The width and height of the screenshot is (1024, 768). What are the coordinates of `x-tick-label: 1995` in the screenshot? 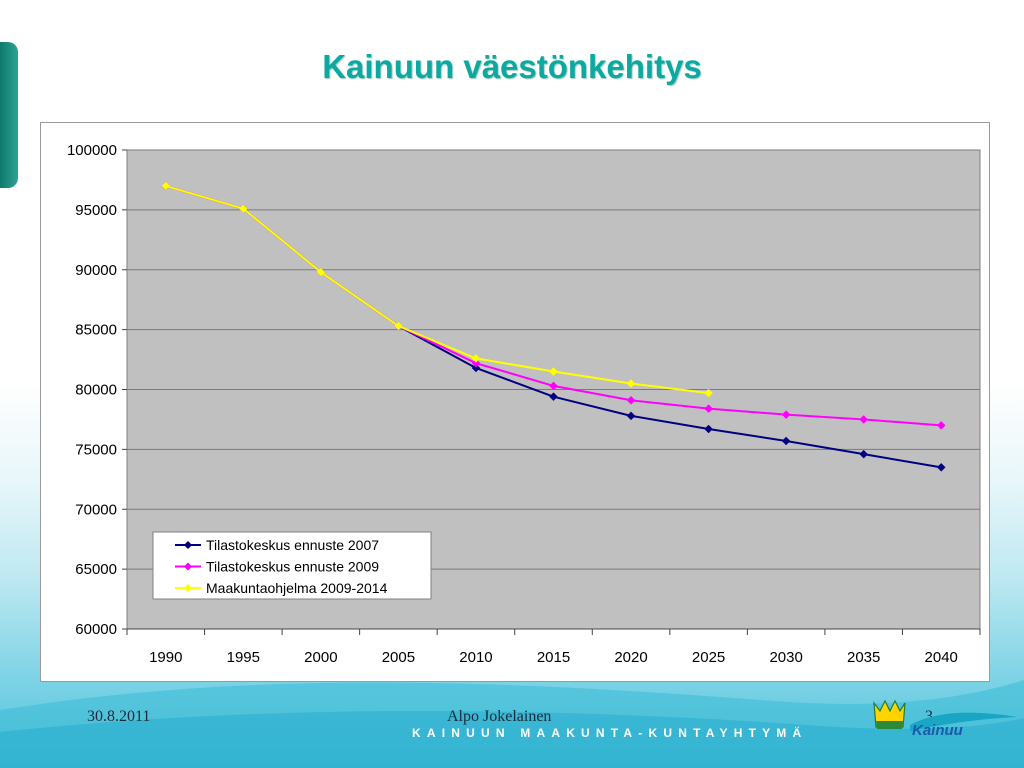 It's located at (243, 657).